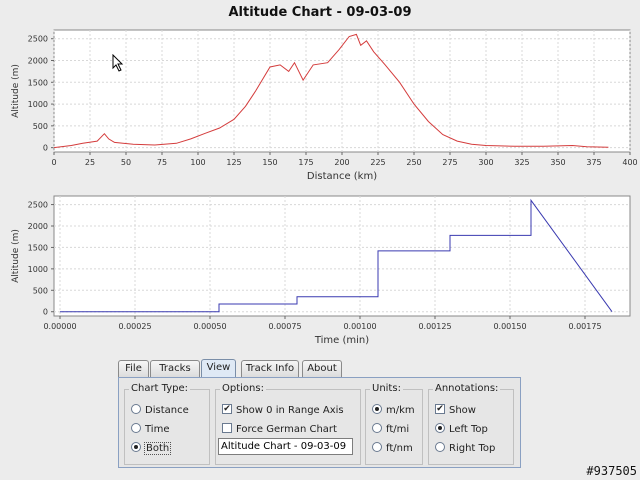  What do you see at coordinates (175, 368) in the screenshot?
I see `tab-tracks: Tracks` at bounding box center [175, 368].